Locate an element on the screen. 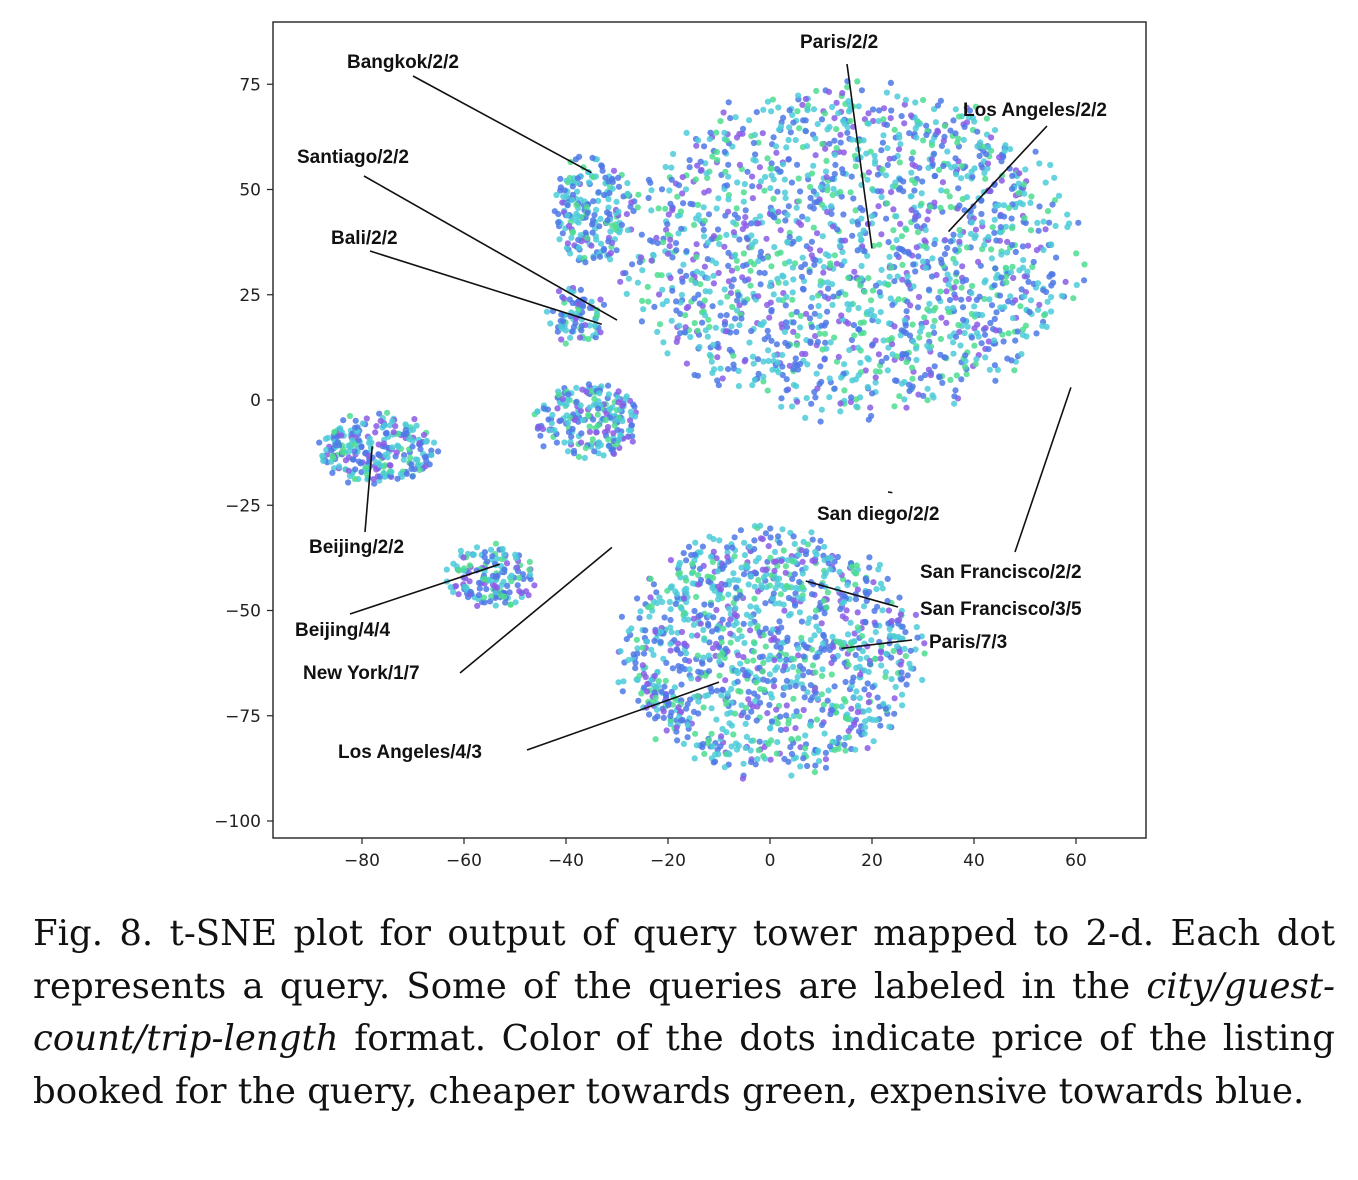  y-tick-label: −50 is located at coordinates (243, 612).